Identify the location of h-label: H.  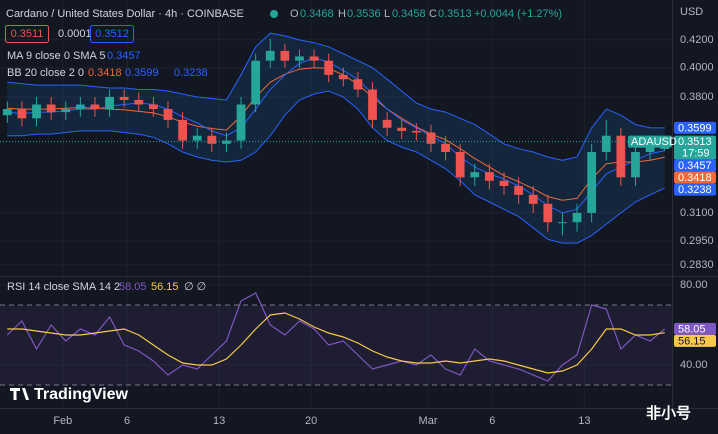
(342, 14).